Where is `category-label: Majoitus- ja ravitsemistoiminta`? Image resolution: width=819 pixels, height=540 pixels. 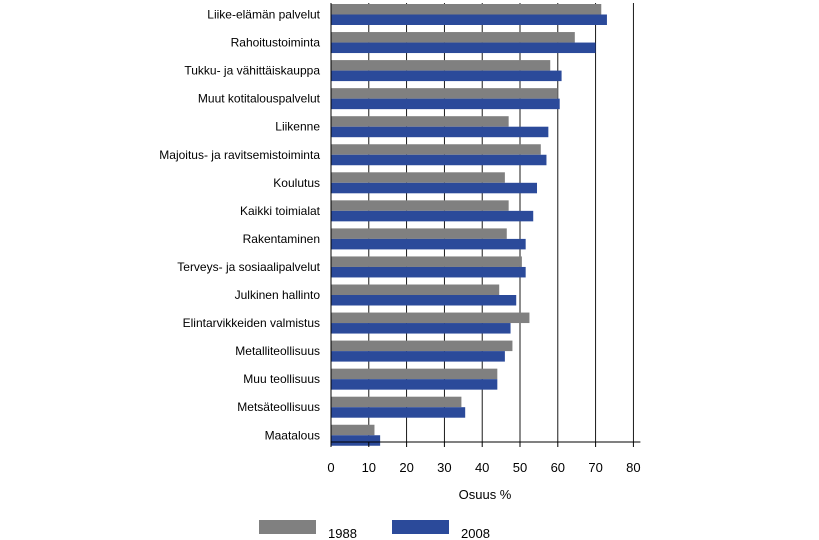 category-label: Majoitus- ja ravitsemistoiminta is located at coordinates (239, 155).